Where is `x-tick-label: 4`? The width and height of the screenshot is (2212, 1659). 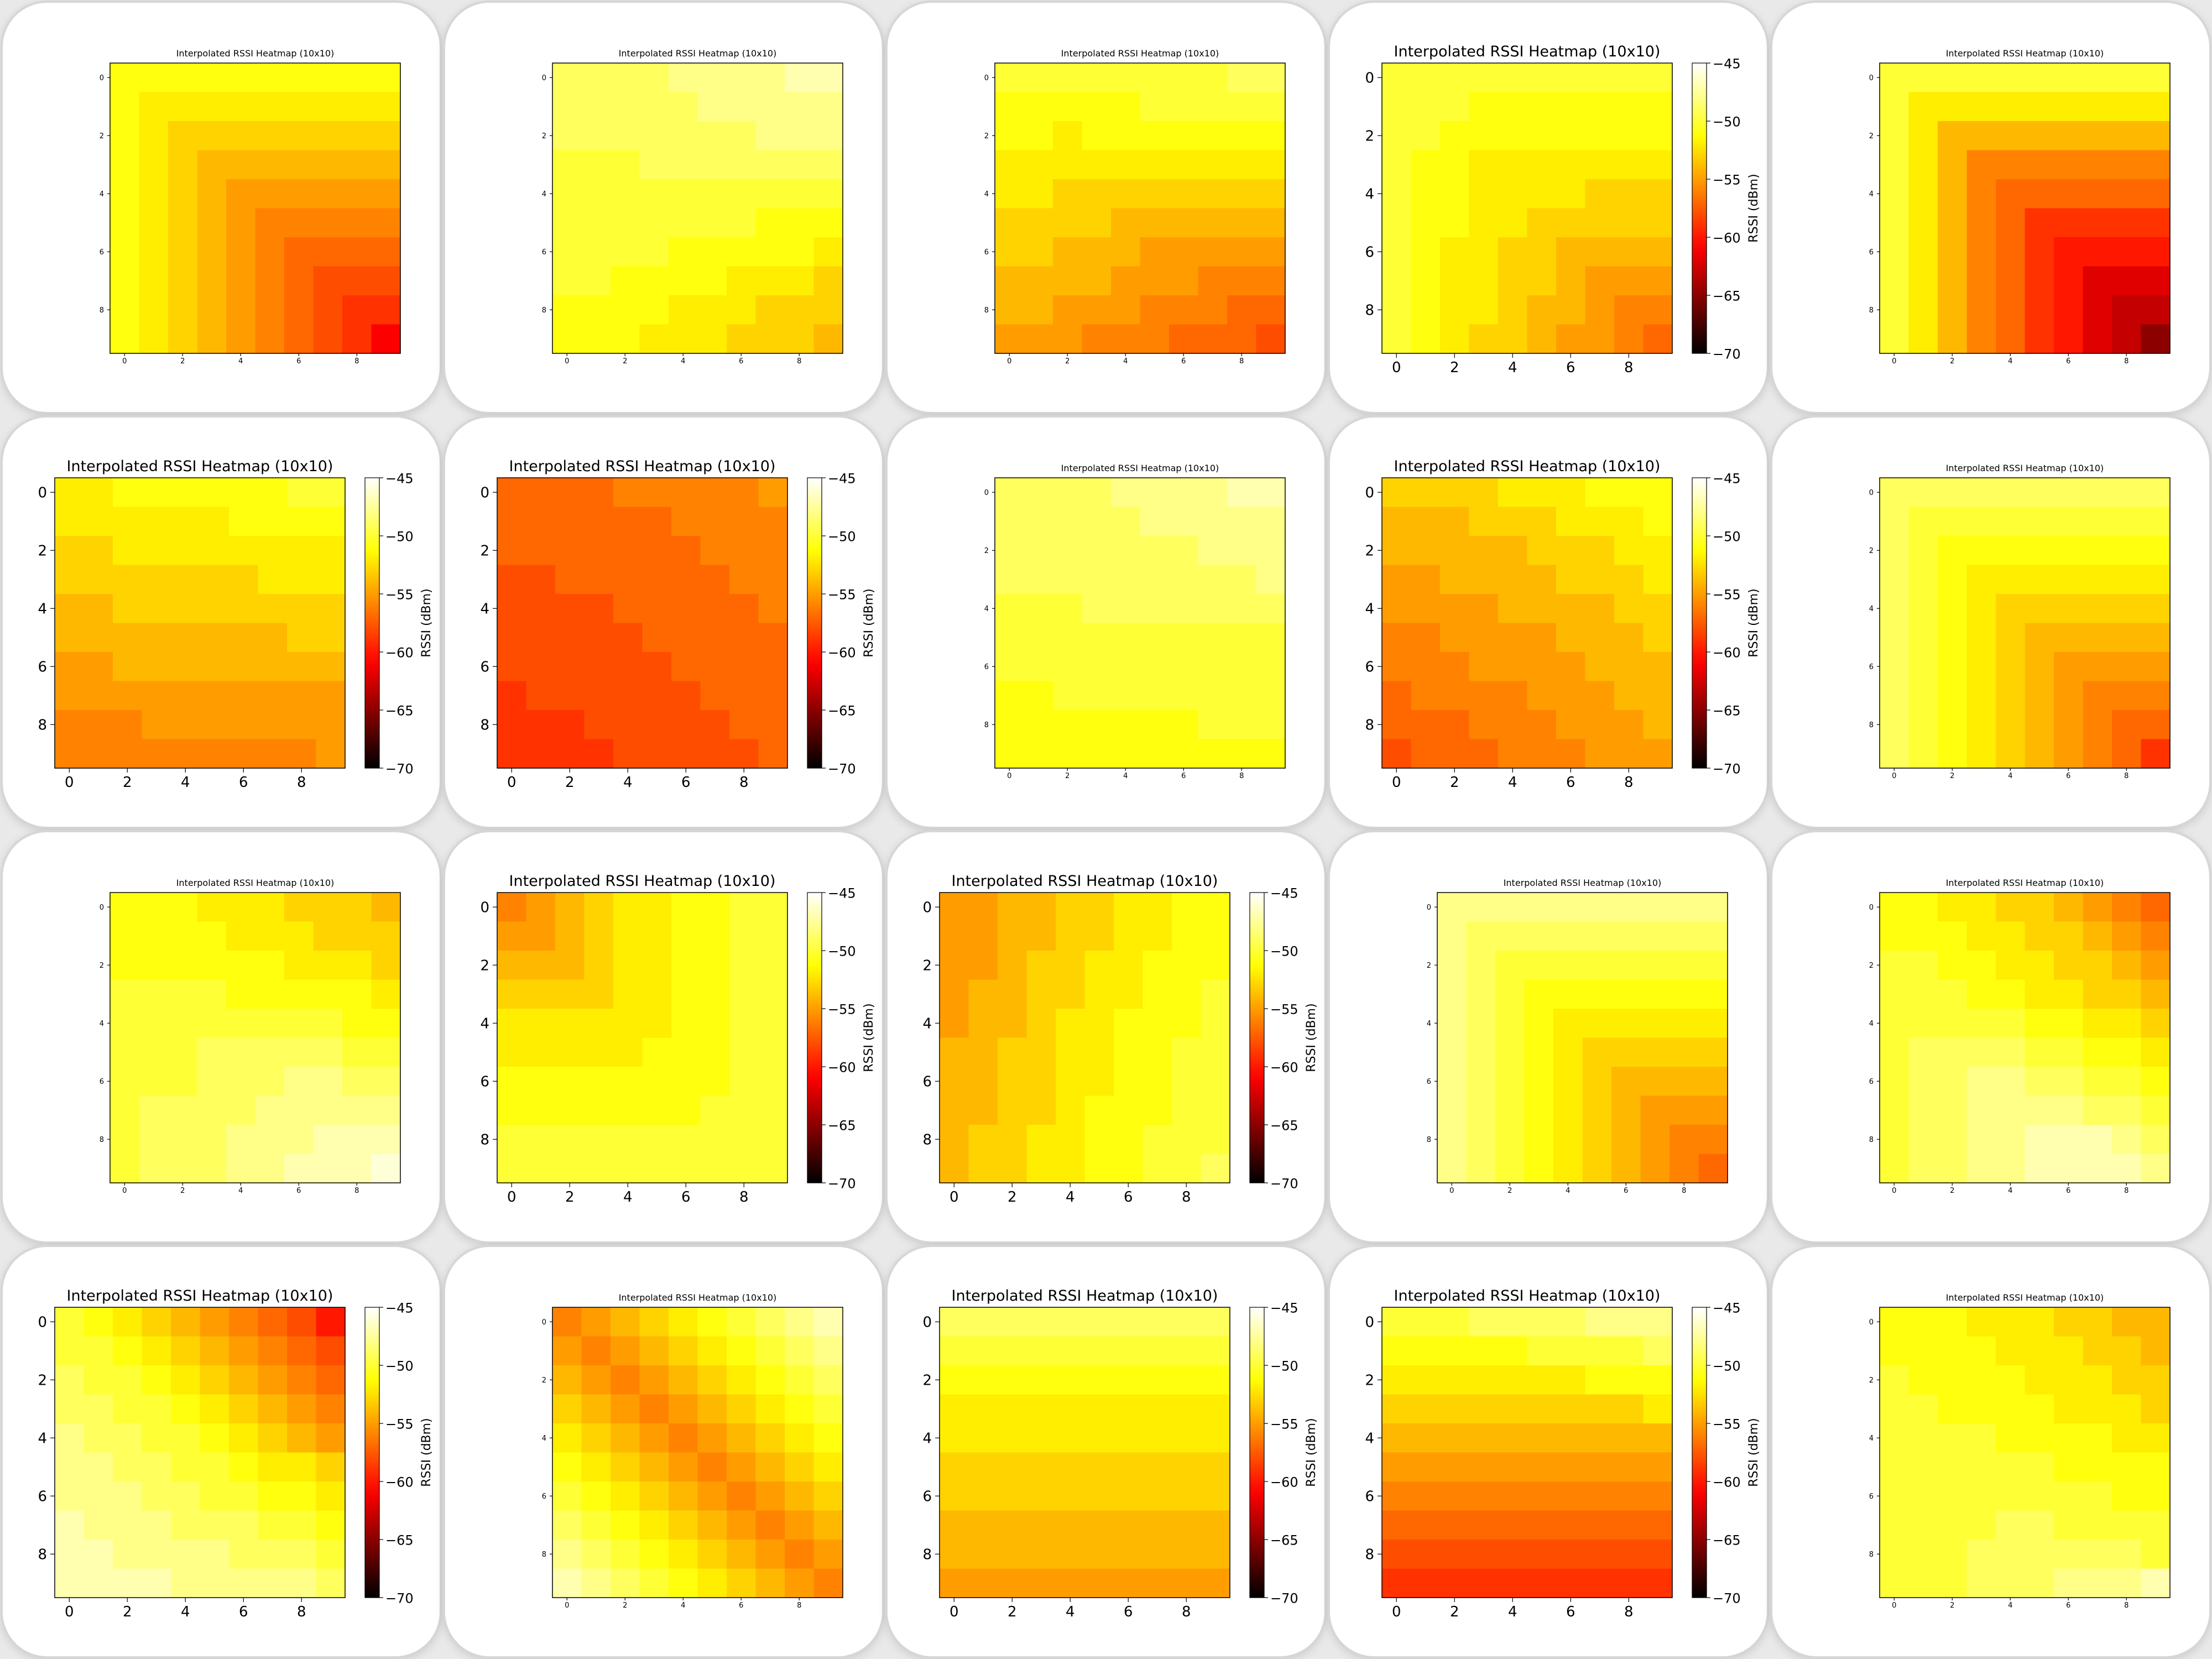 x-tick-label: 4 is located at coordinates (1125, 361).